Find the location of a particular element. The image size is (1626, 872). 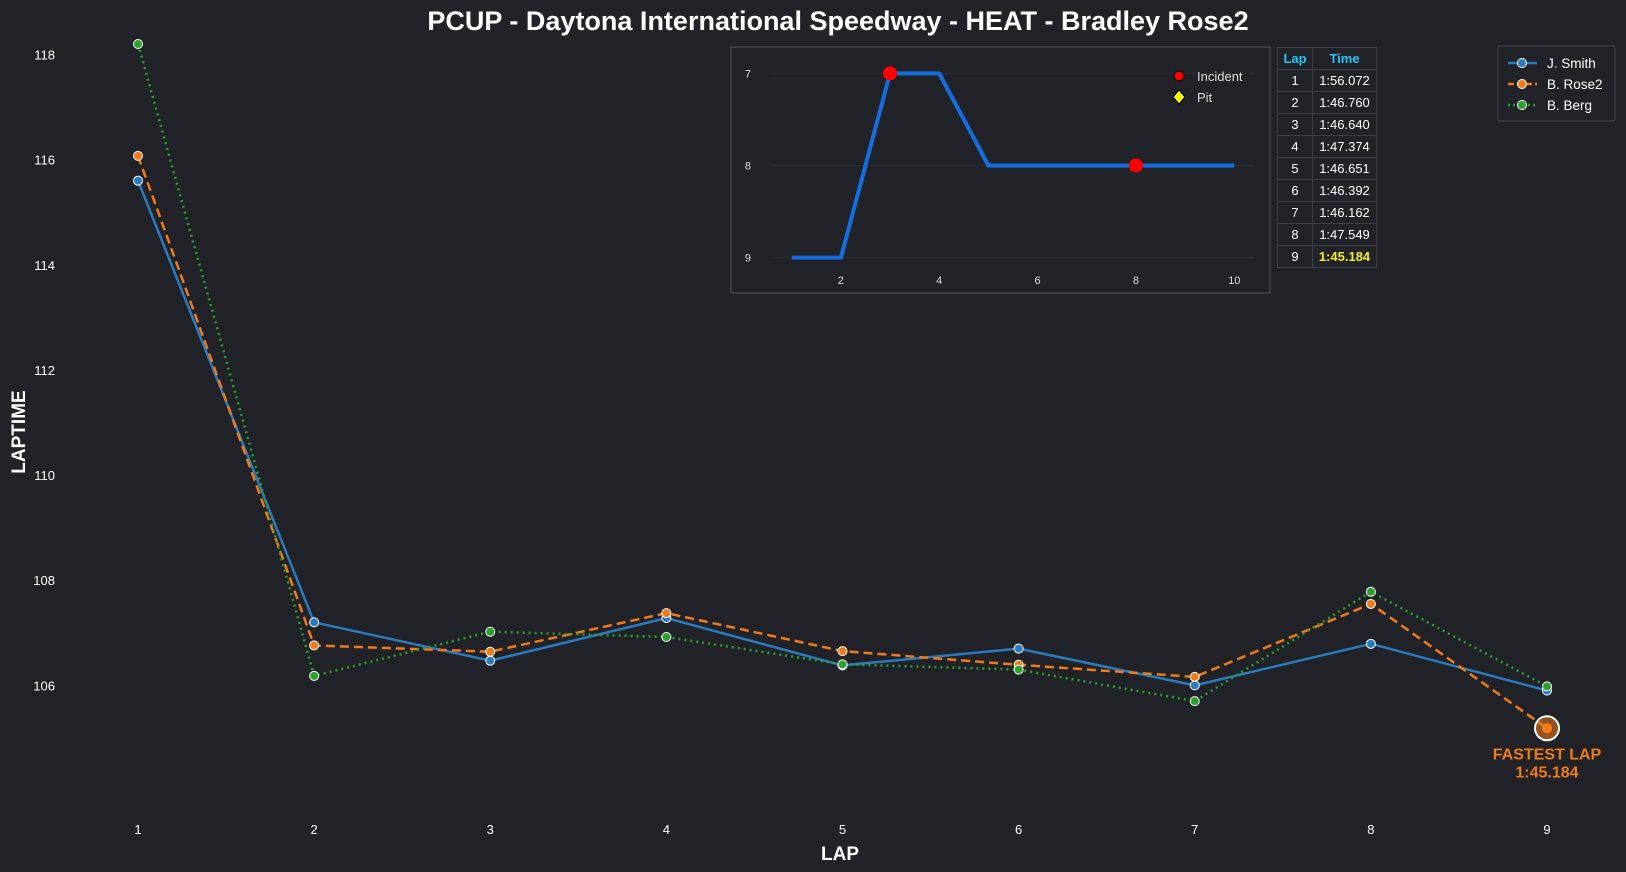

table-row: 8 1:47.549 is located at coordinates (1327, 234).